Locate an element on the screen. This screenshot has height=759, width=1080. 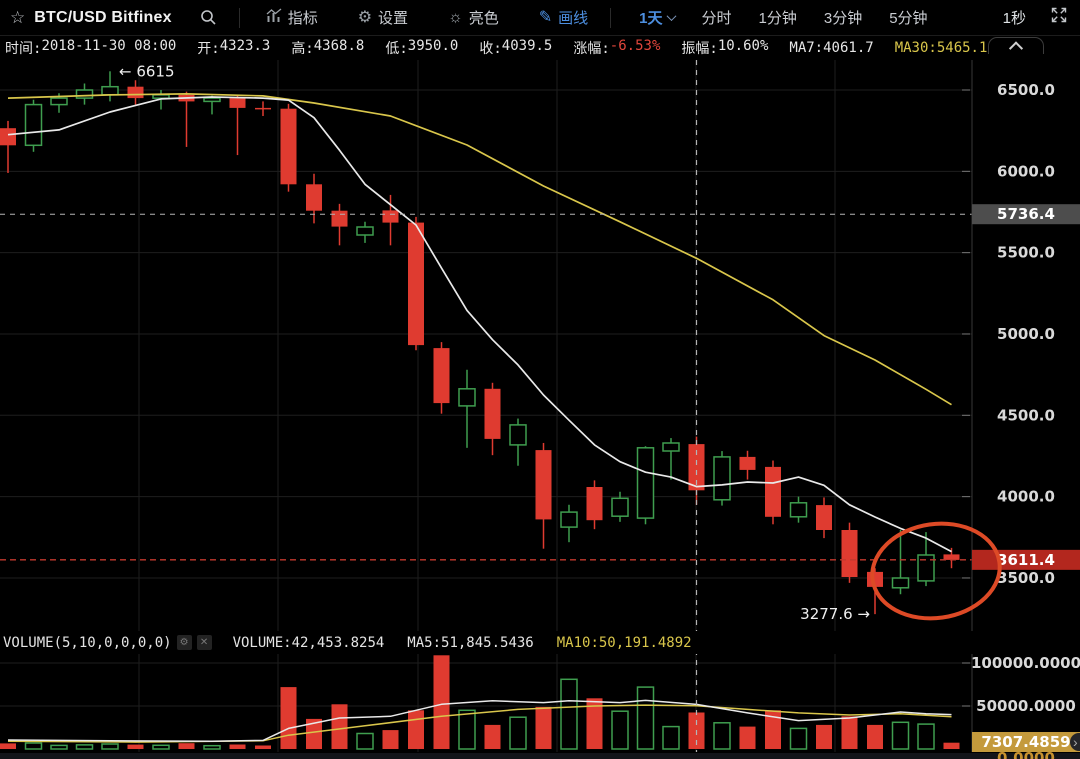
interval-tabs: 1天 分时 1分钟 3分钟 5分钟 is located at coordinates (783, 17).